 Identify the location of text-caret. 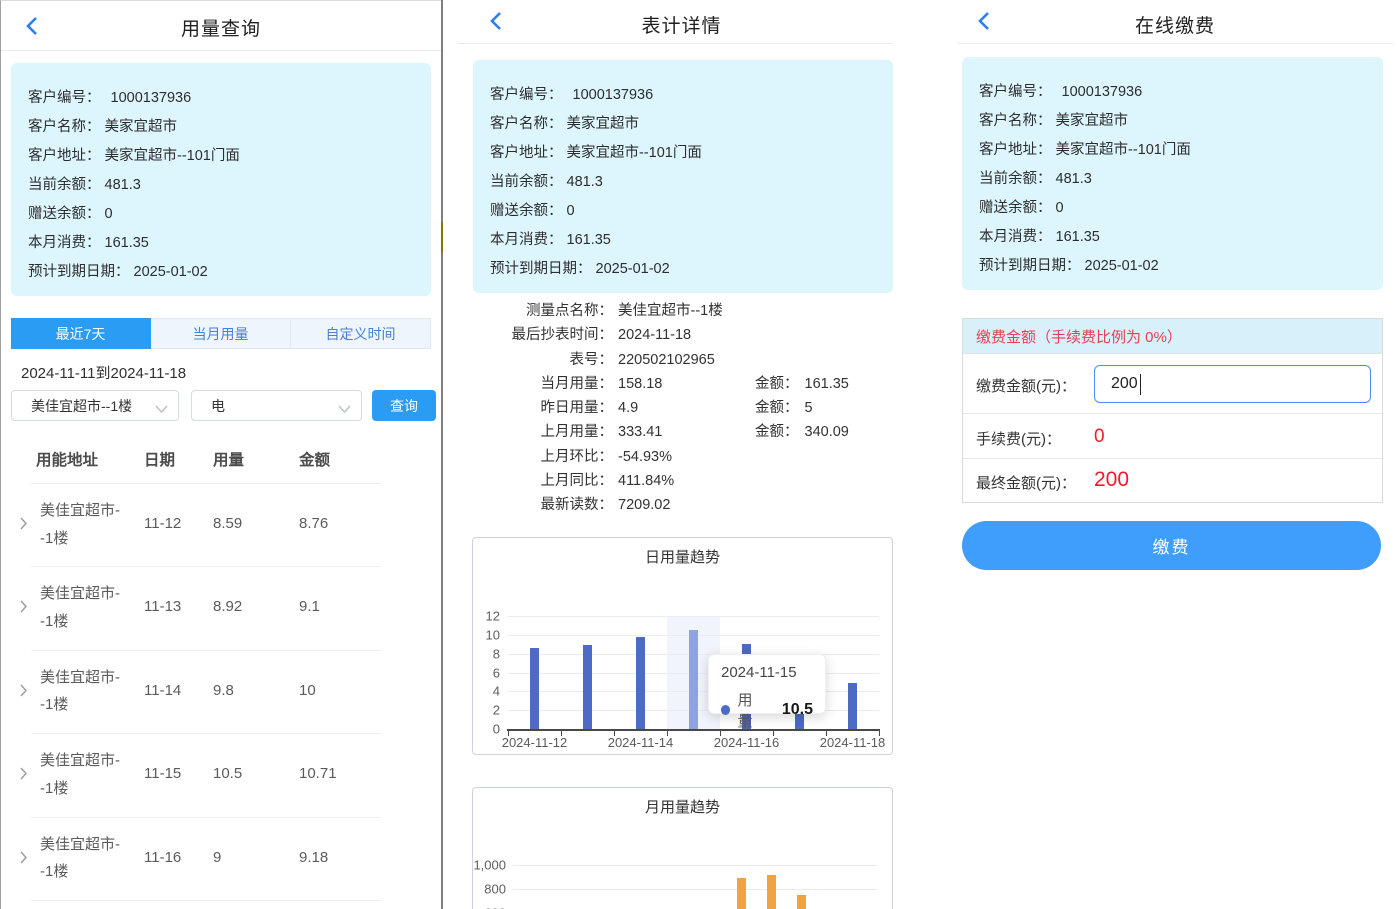
(1140, 384).